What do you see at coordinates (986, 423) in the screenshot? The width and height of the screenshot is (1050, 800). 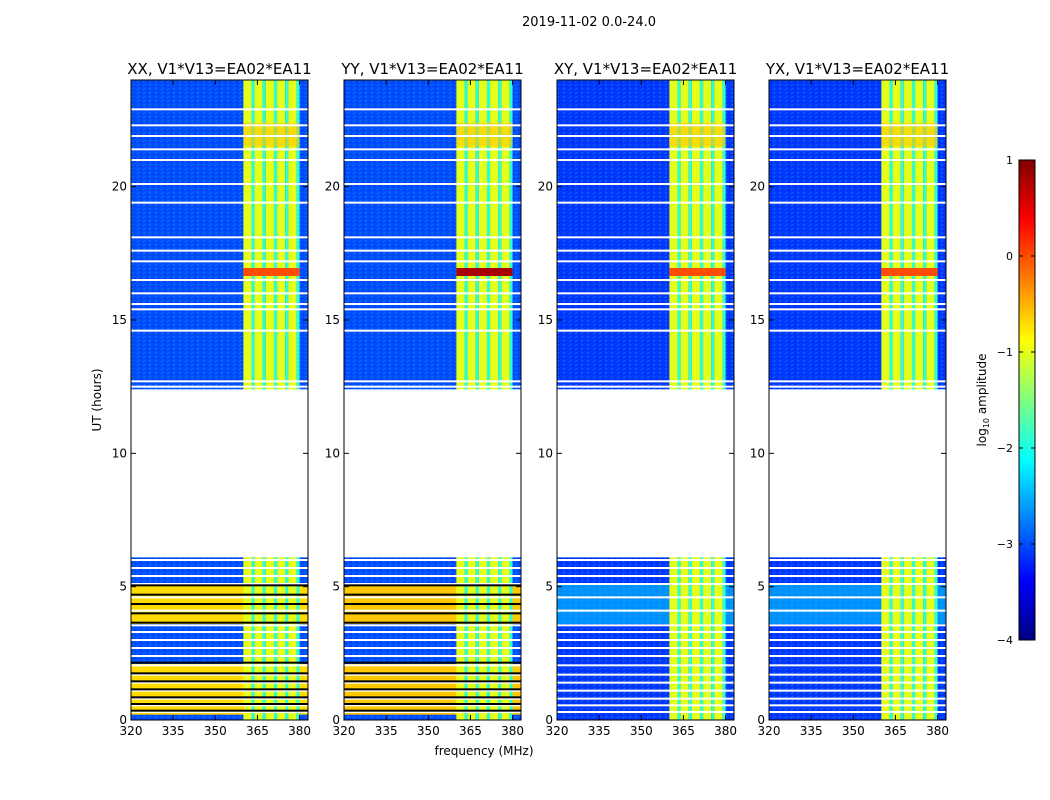 I see `colorbar-label-subscript: 10` at bounding box center [986, 423].